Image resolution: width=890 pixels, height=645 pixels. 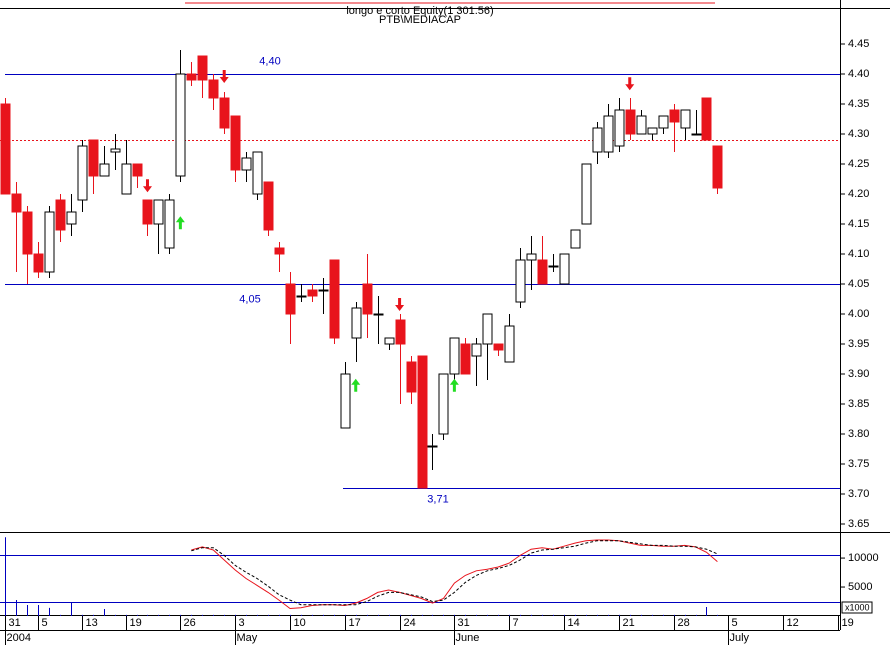 I want to click on x-tick-label: 7, so click(x=516, y=623).